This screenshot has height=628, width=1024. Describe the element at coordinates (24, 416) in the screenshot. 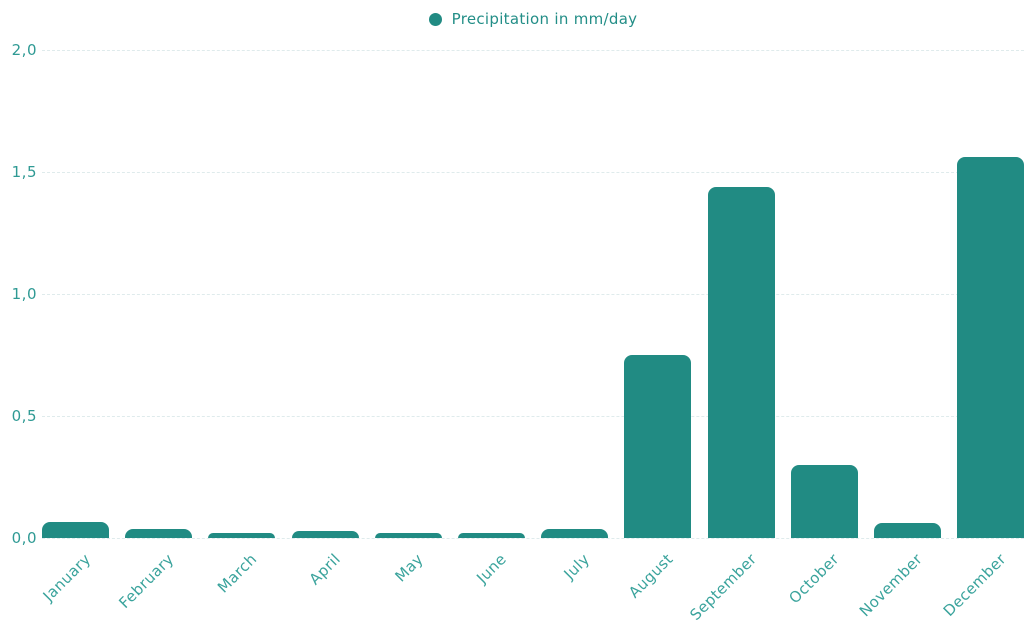

I see `y-tick-label: 0,5` at that location.